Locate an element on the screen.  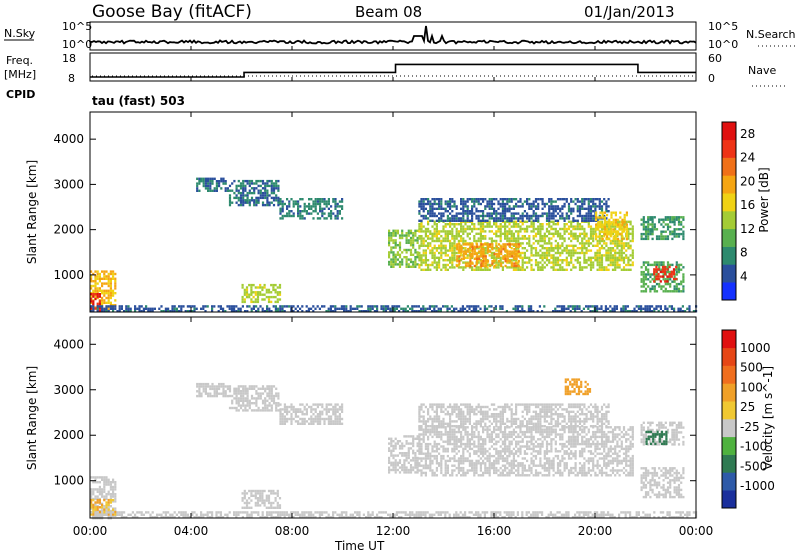
nsky-trace is located at coordinates (393, 35).